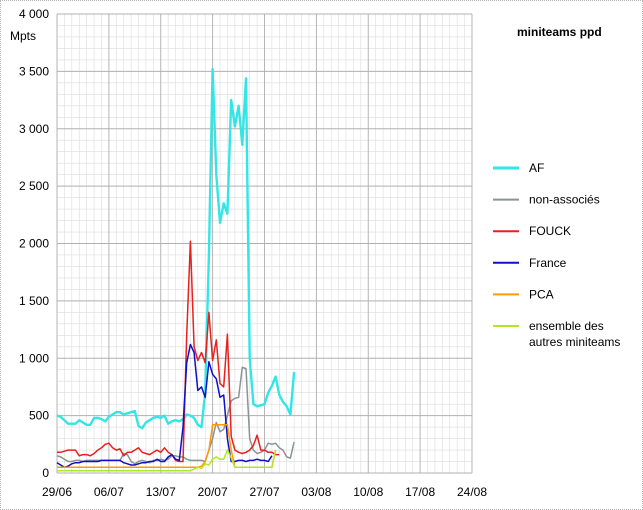  What do you see at coordinates (550, 231) in the screenshot?
I see `legend-label: FOUCK` at bounding box center [550, 231].